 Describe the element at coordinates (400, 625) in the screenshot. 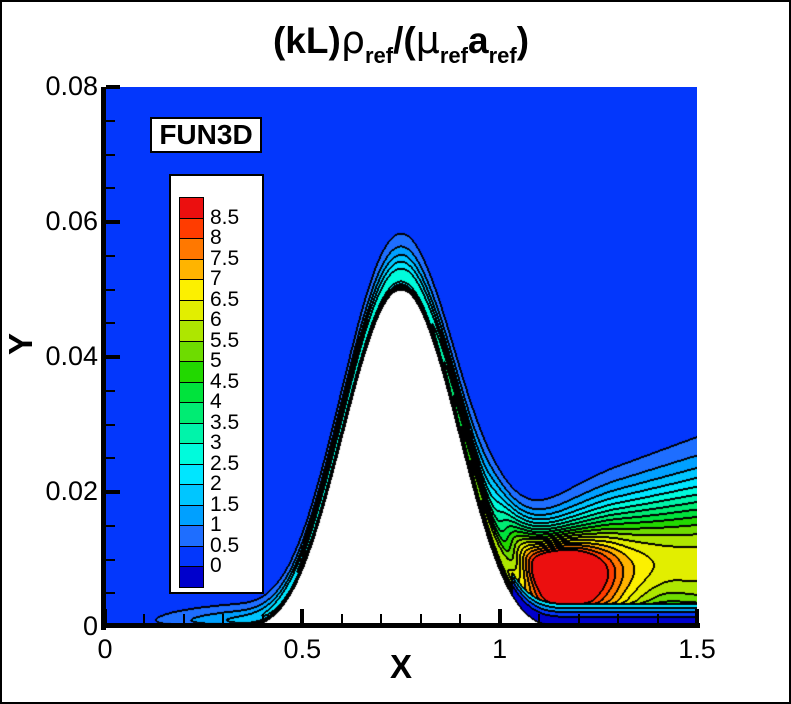

I see `x-axis-line` at that location.